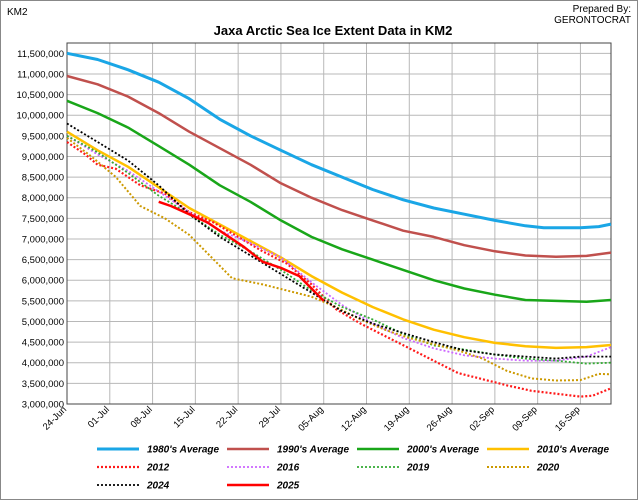 This screenshot has width=638, height=500. Describe the element at coordinates (439, 418) in the screenshot. I see `x-tick-label: 26-Aug` at that location.